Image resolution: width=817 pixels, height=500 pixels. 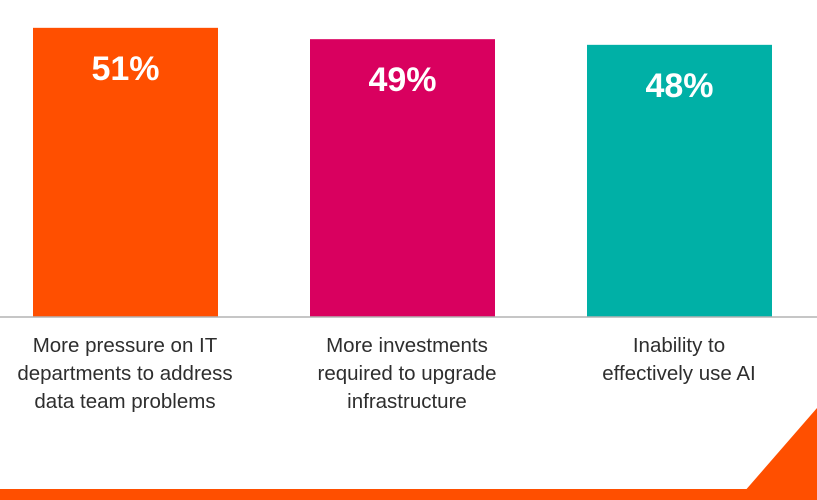 What do you see at coordinates (679, 360) in the screenshot?
I see `category-label-ai: Inability to effectively use AI` at bounding box center [679, 360].